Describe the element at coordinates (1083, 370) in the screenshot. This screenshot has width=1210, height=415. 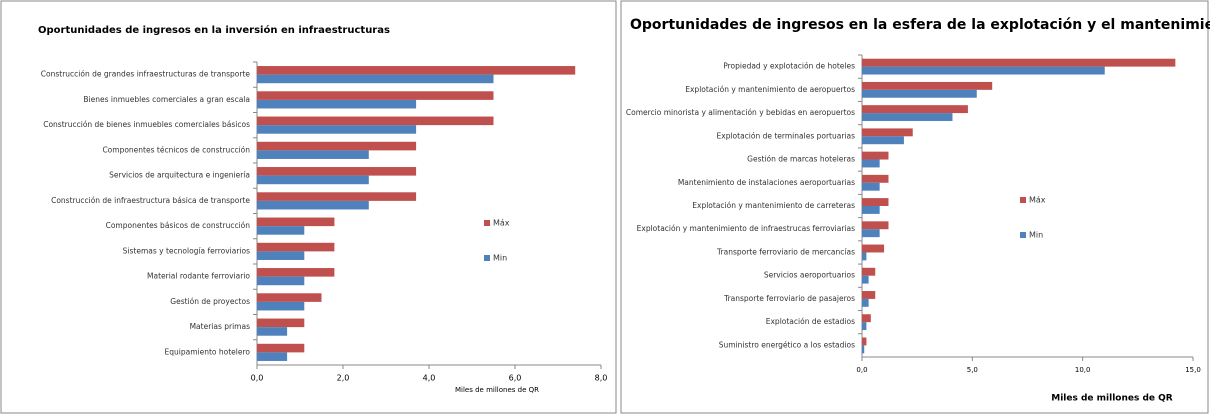
I see `x-tick-label: 10,0` at that location.